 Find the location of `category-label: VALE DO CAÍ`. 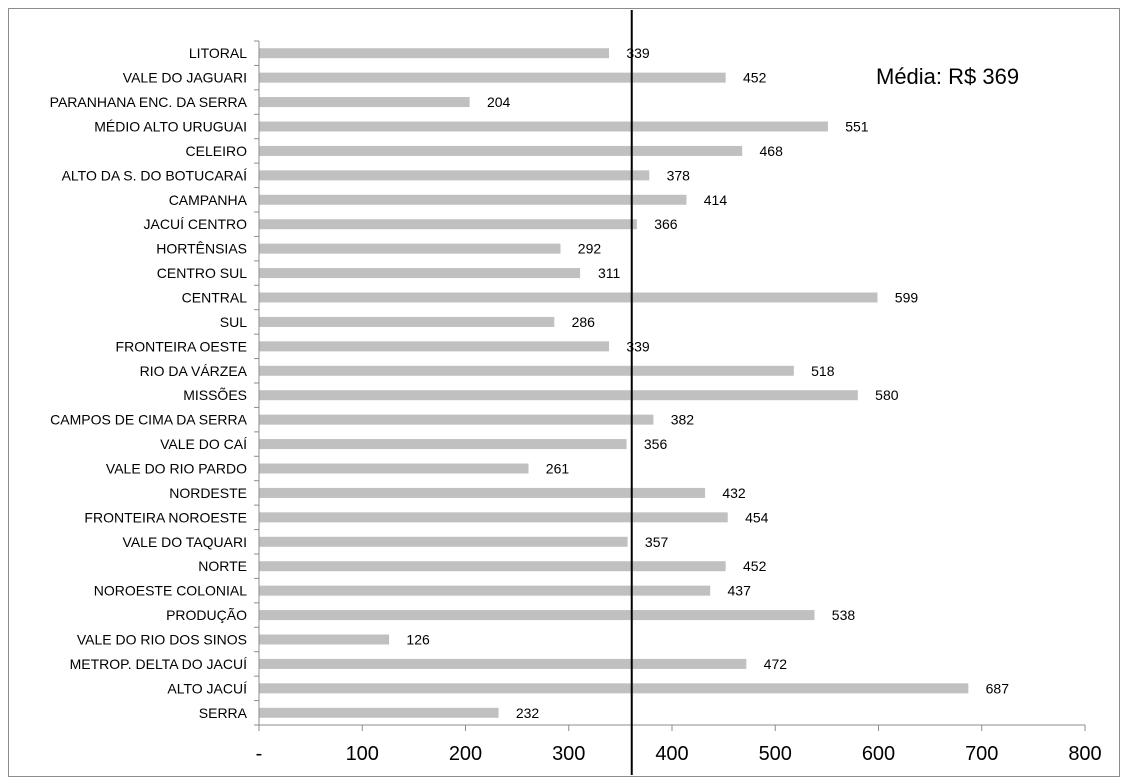

category-label: VALE DO CAÍ is located at coordinates (203, 444).